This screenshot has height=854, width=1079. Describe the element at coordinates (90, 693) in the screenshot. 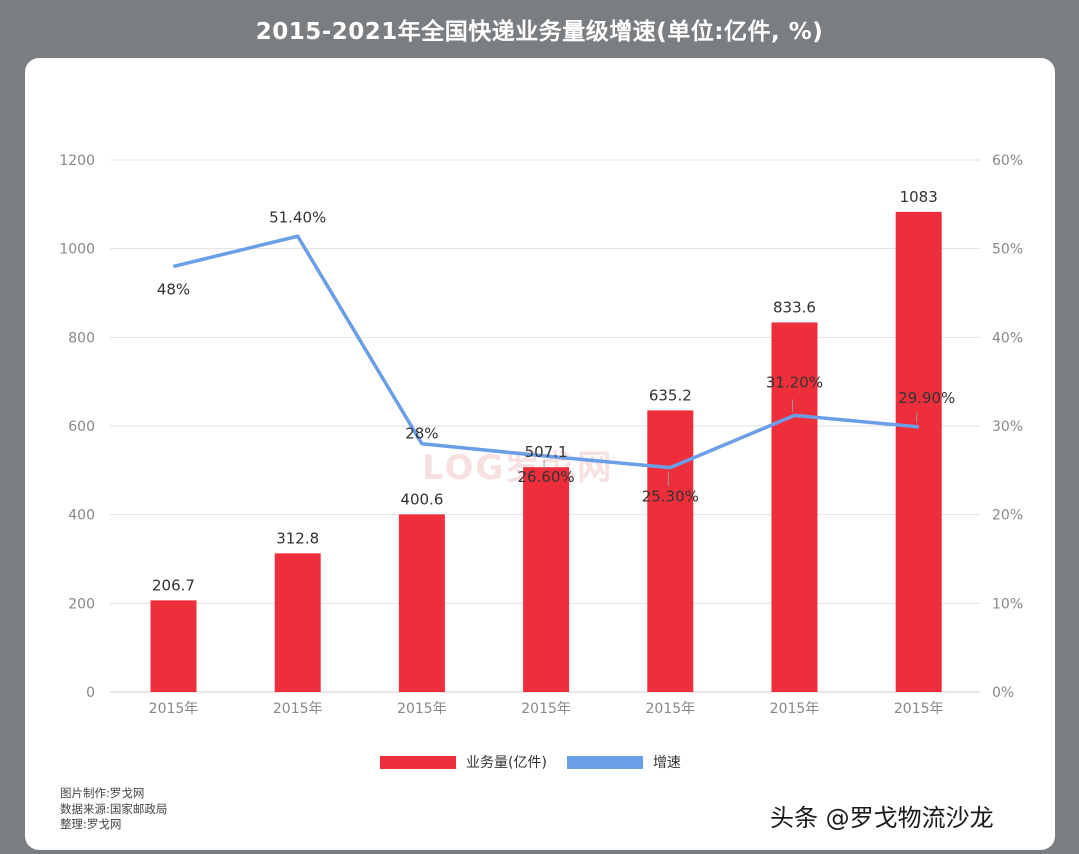

I see `y-left-tick-label: 0` at that location.